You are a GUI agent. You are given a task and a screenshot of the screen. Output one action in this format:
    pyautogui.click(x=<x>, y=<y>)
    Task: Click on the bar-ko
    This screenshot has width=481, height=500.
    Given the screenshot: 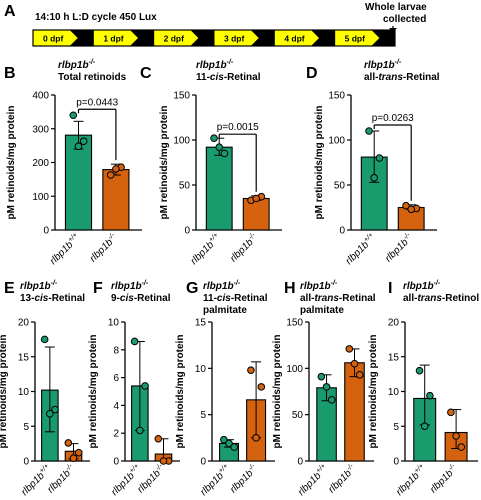 What is the action you would take?
    pyautogui.click(x=116, y=200)
    